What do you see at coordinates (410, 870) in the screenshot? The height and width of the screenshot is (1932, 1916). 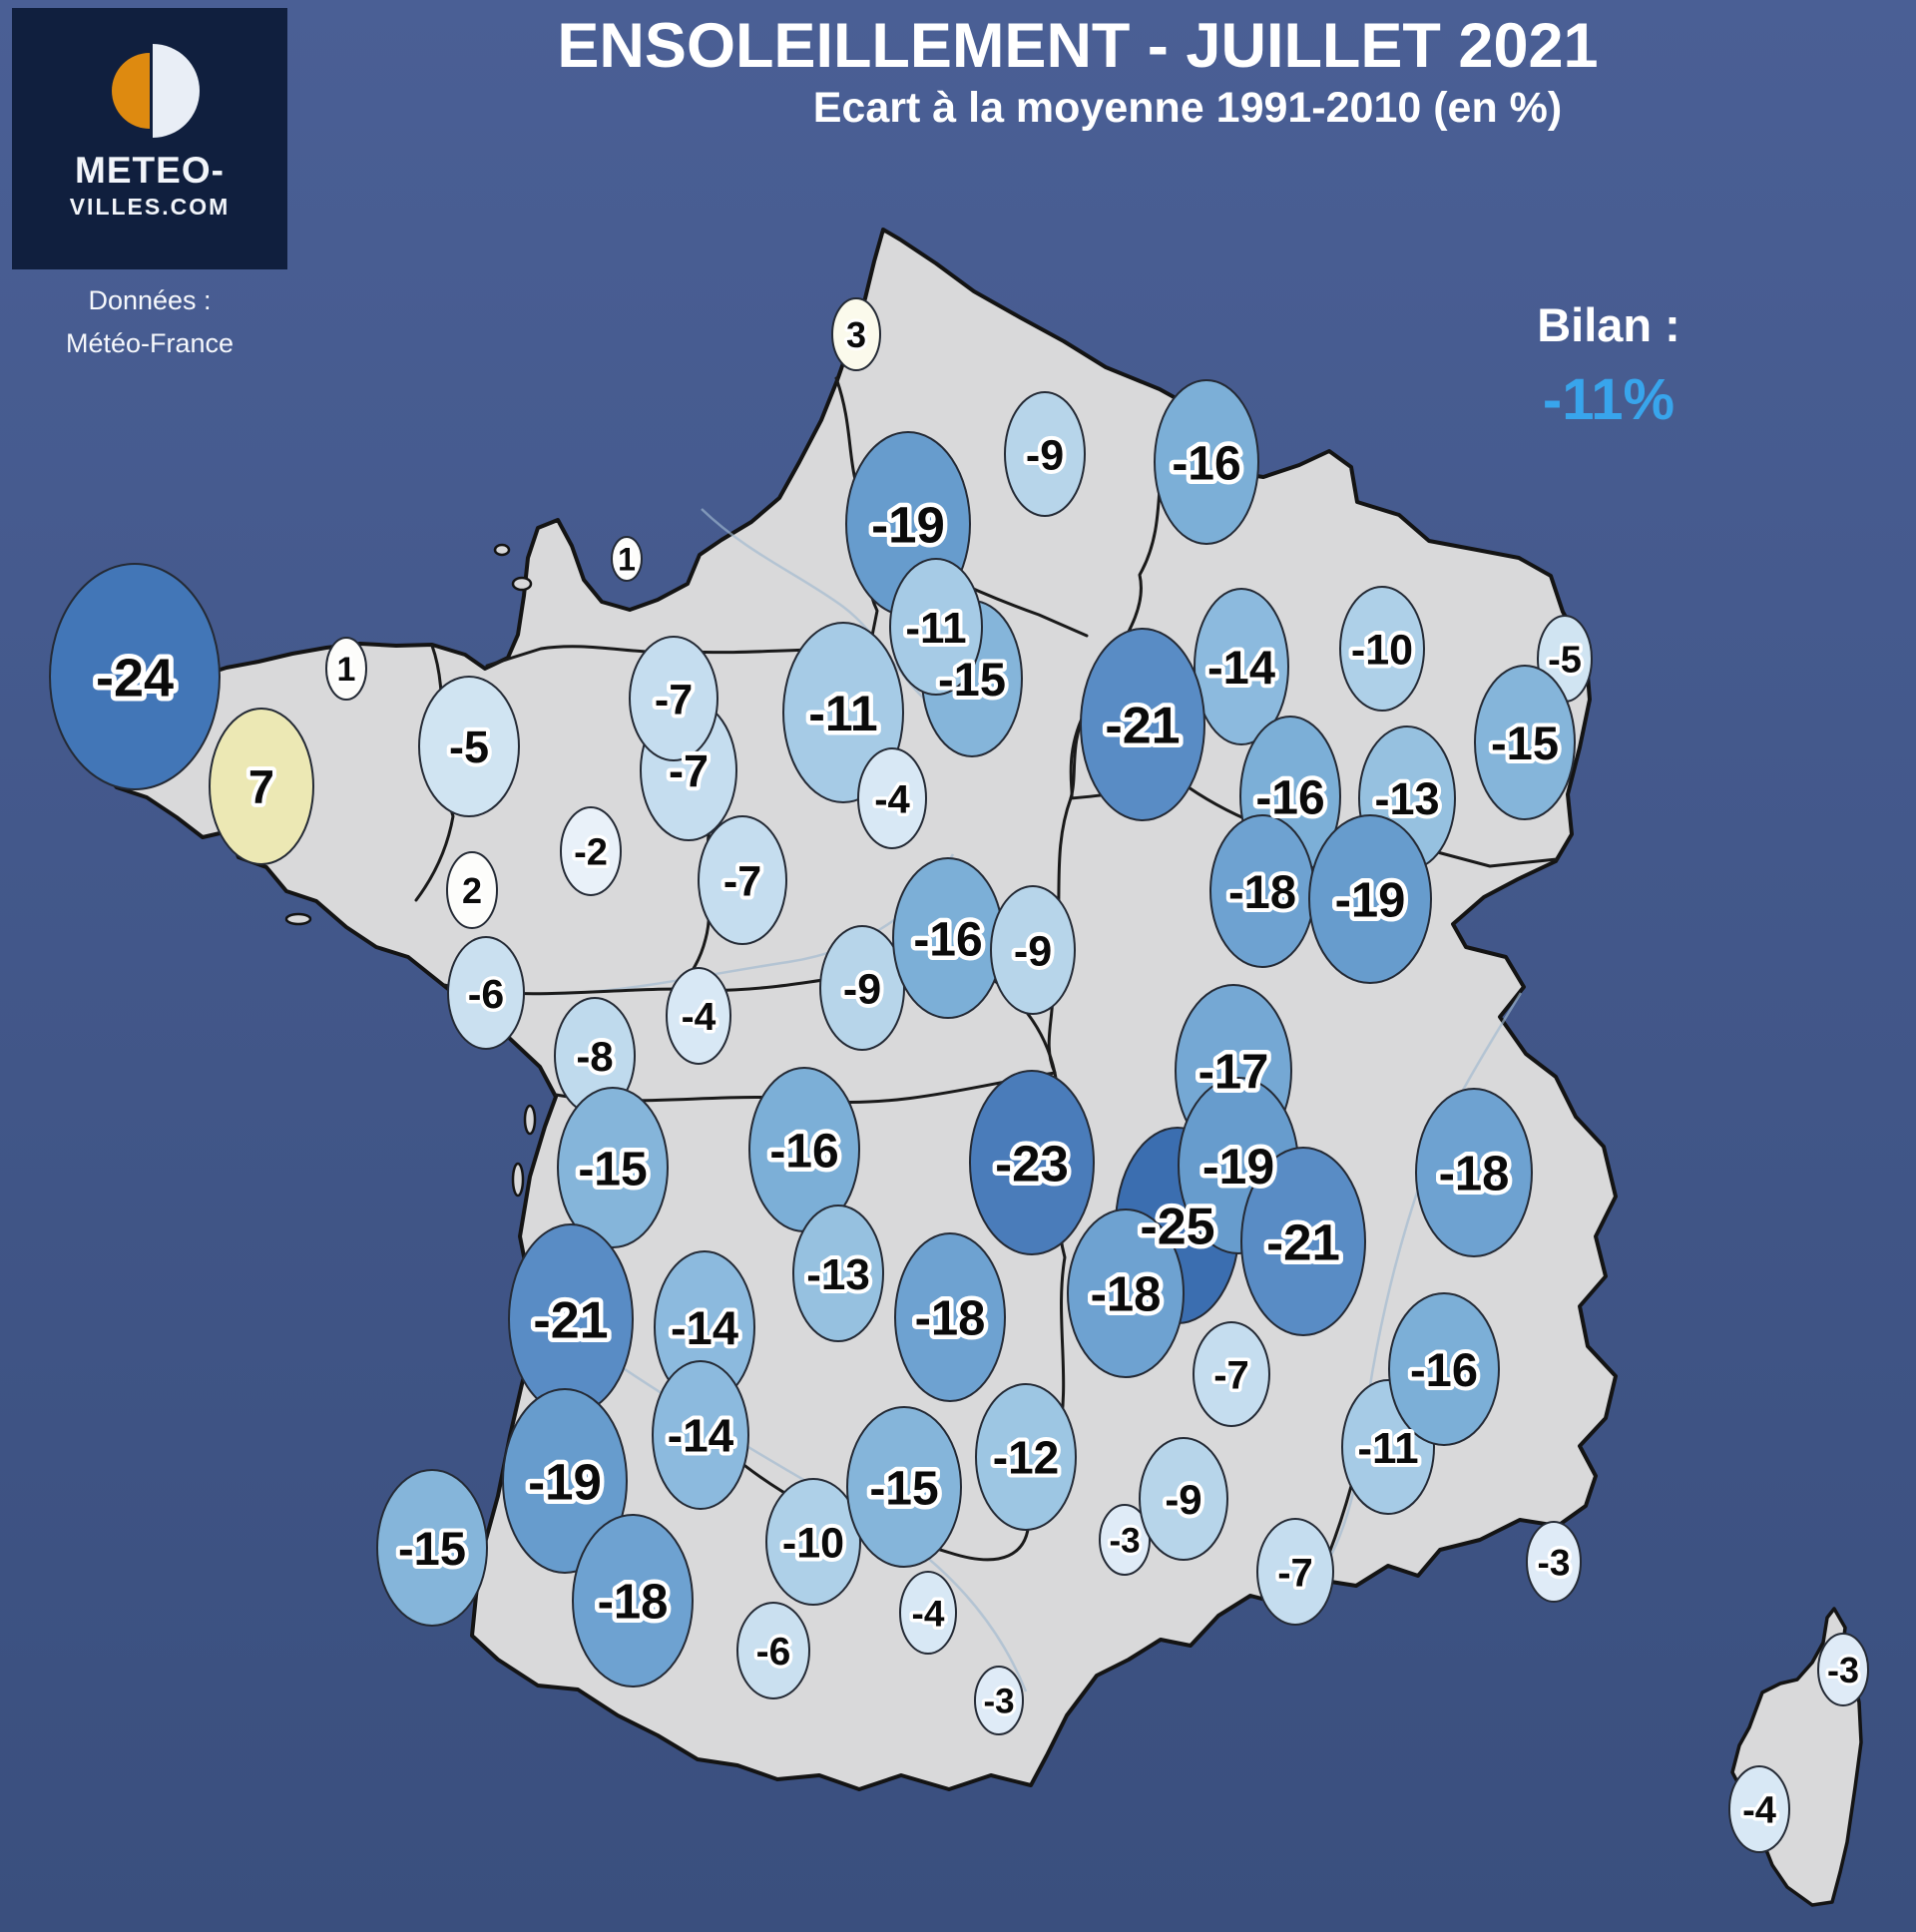 I see `islands` at bounding box center [410, 870].